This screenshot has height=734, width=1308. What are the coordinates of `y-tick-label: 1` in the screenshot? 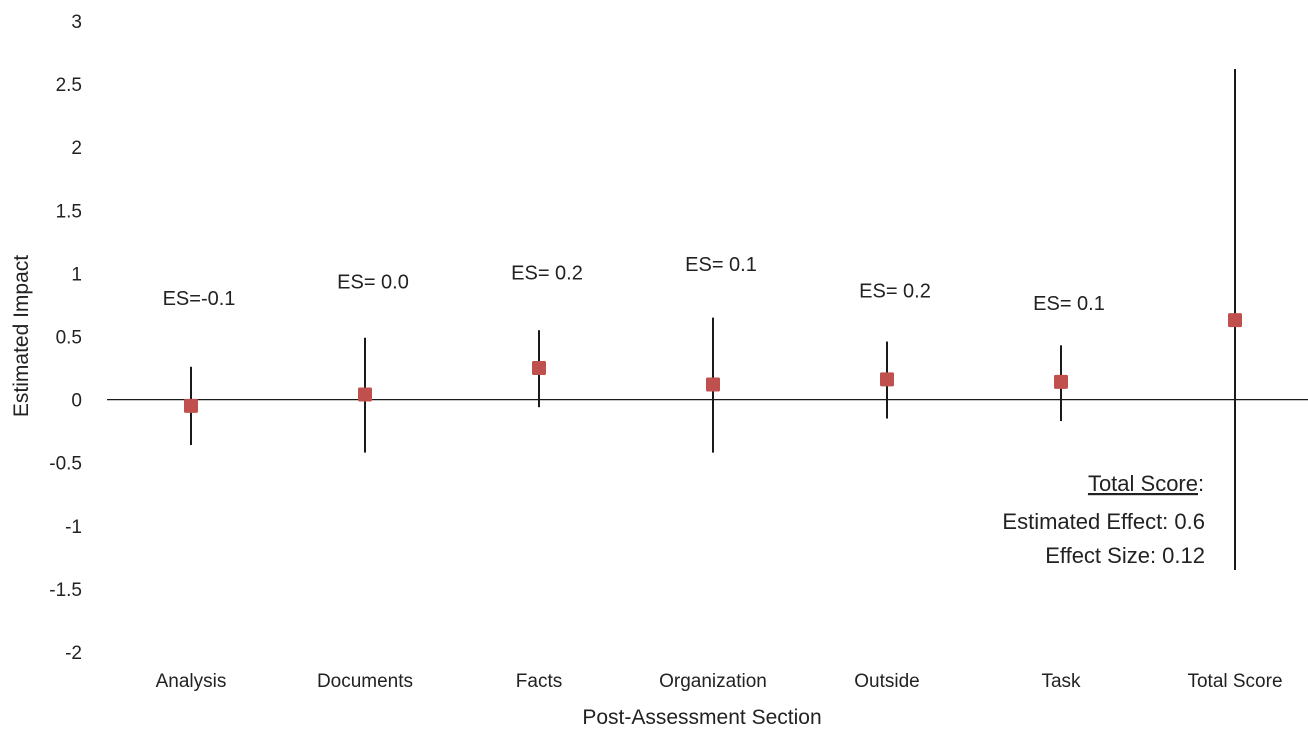 It's located at (76, 274).